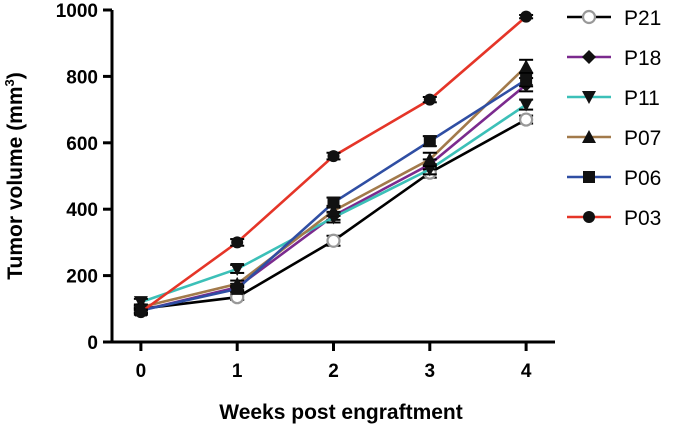  What do you see at coordinates (430, 371) in the screenshot?
I see `x-tick-label: 3` at bounding box center [430, 371].